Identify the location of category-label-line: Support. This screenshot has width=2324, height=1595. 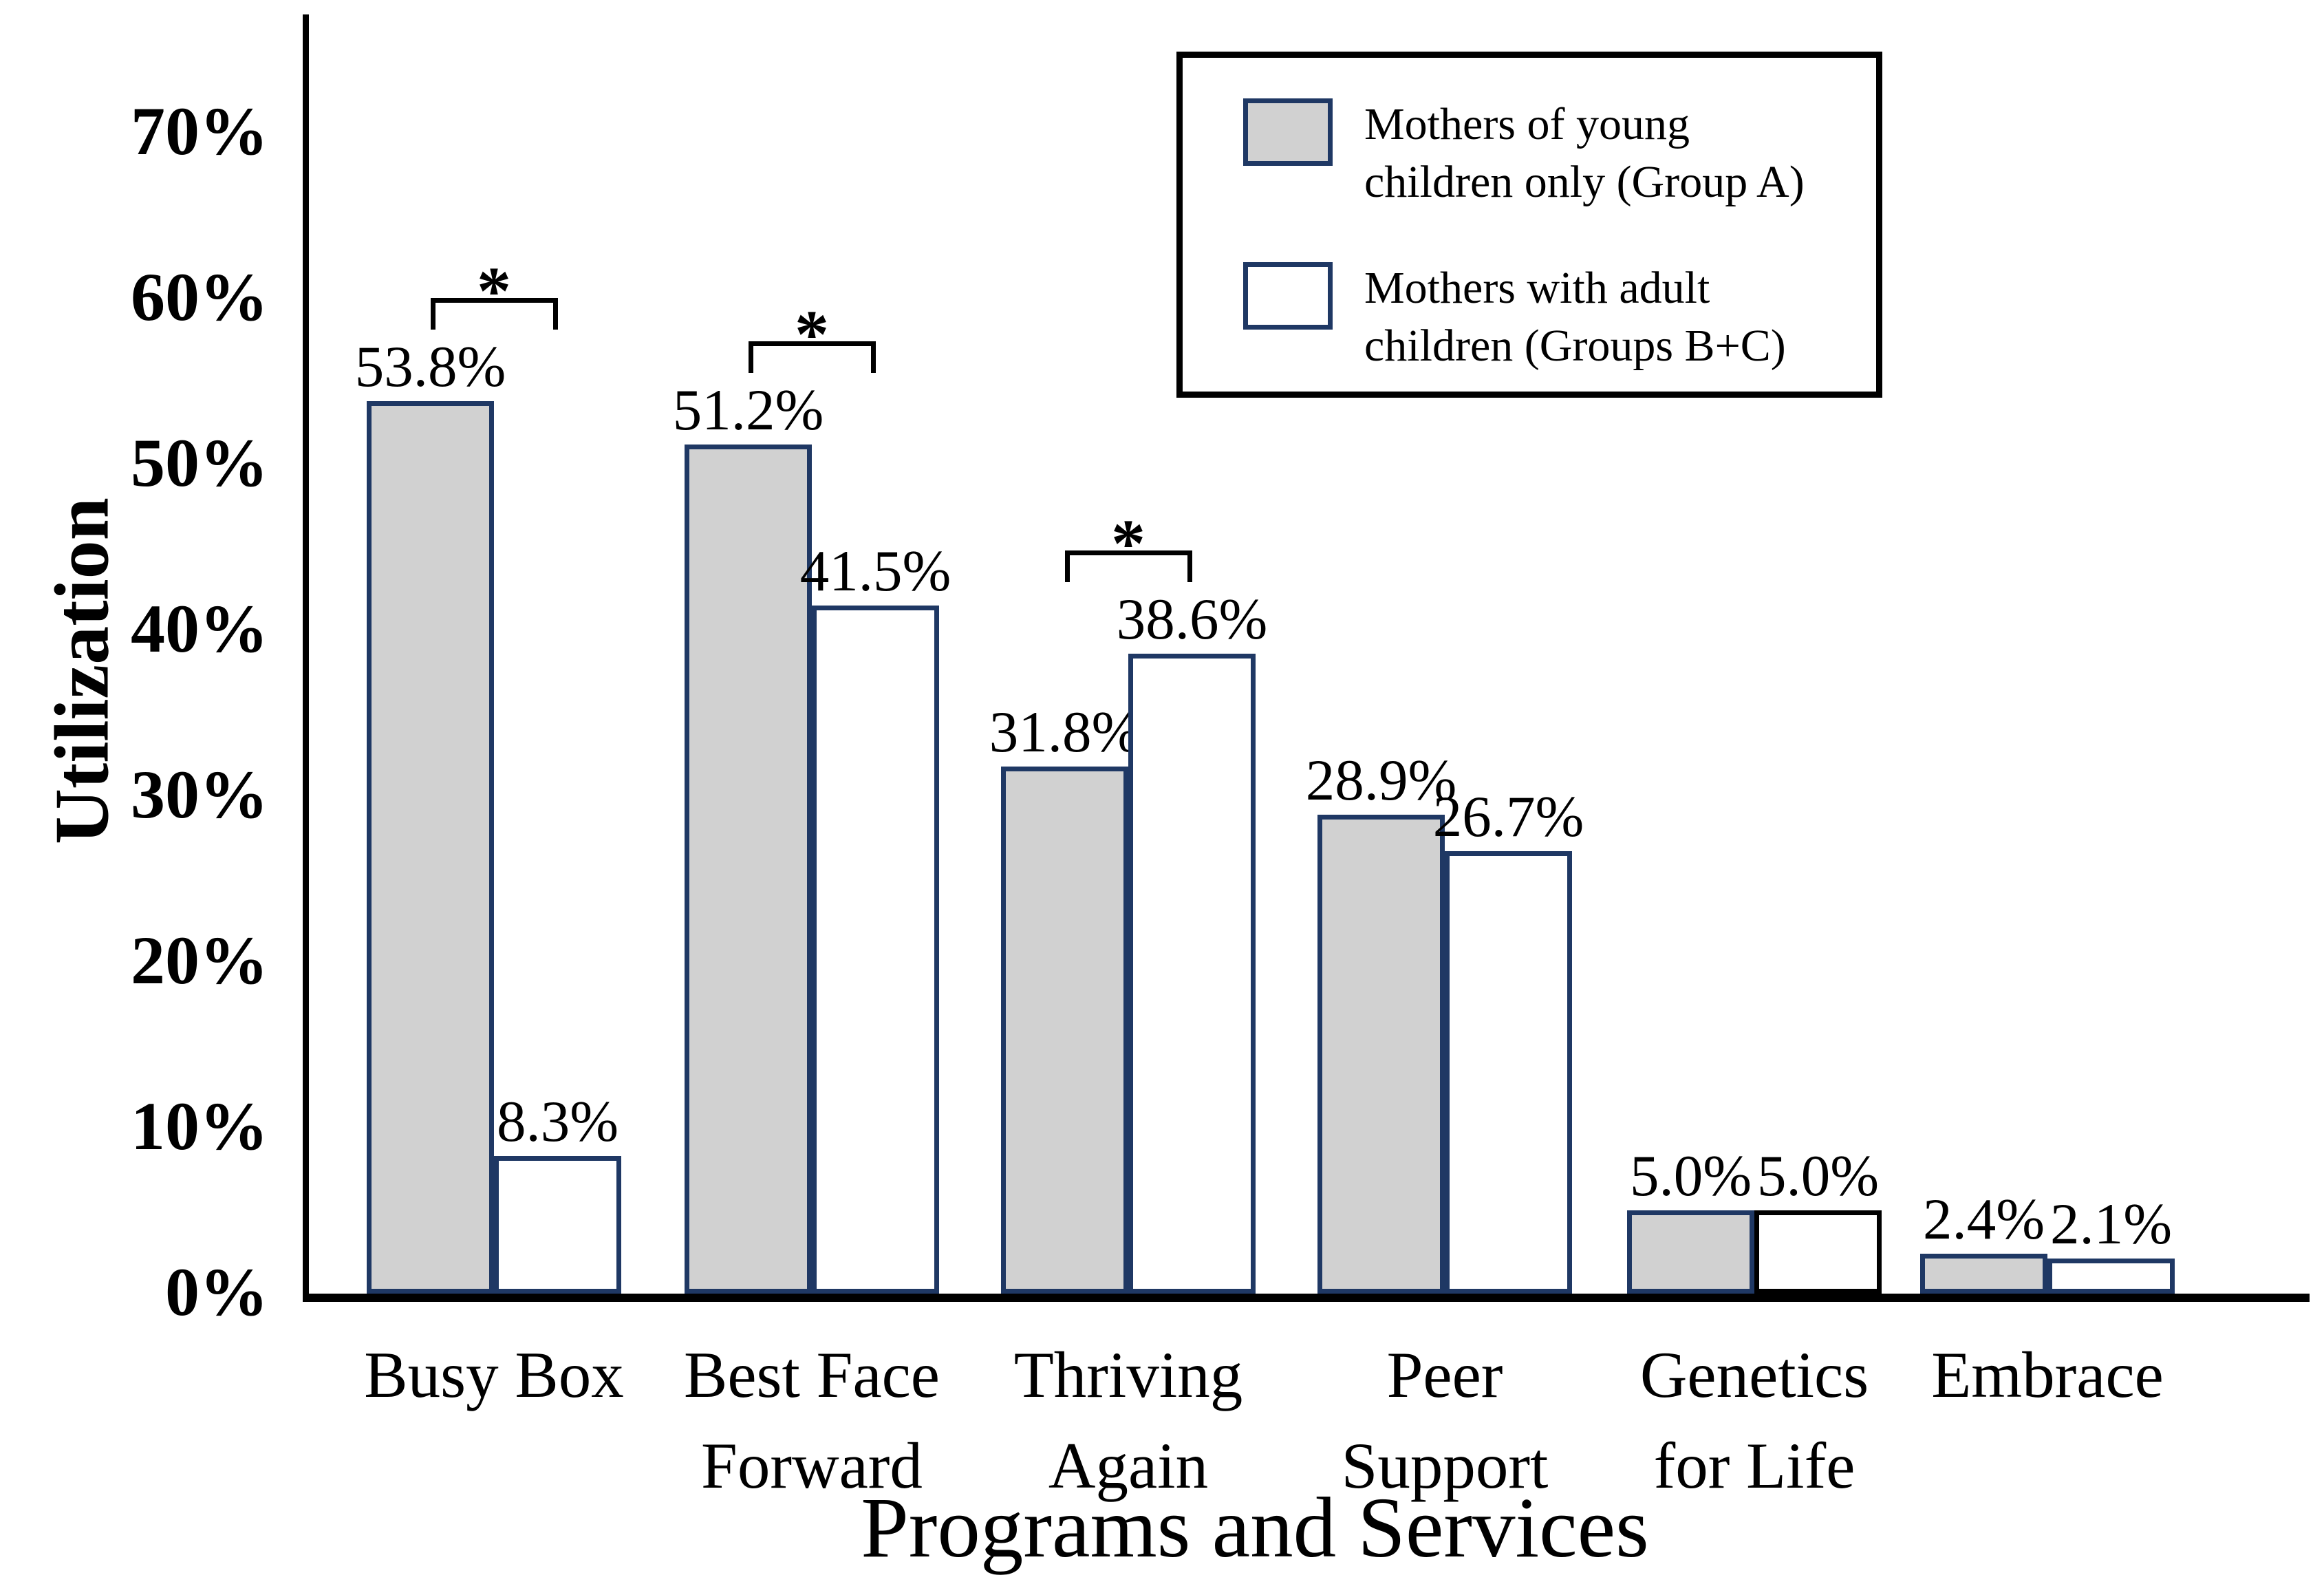
(1445, 1465).